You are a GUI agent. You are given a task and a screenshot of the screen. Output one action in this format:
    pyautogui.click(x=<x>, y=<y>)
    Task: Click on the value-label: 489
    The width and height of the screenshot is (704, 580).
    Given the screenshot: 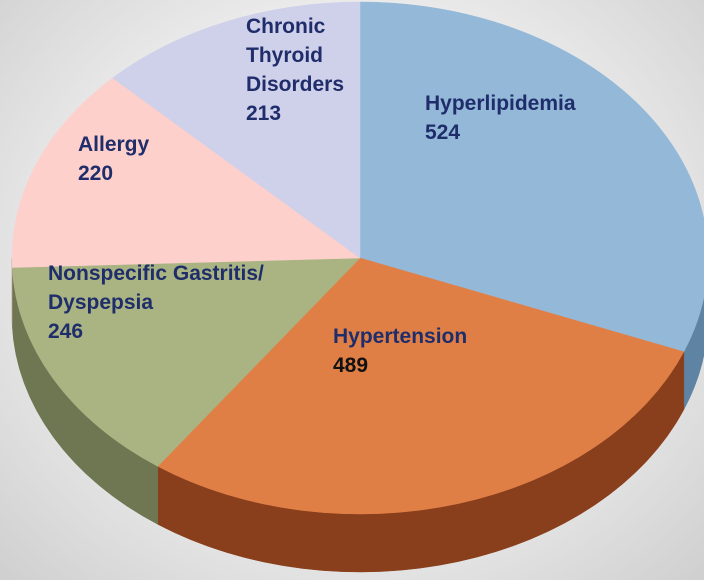 What is the action you would take?
    pyautogui.click(x=351, y=365)
    